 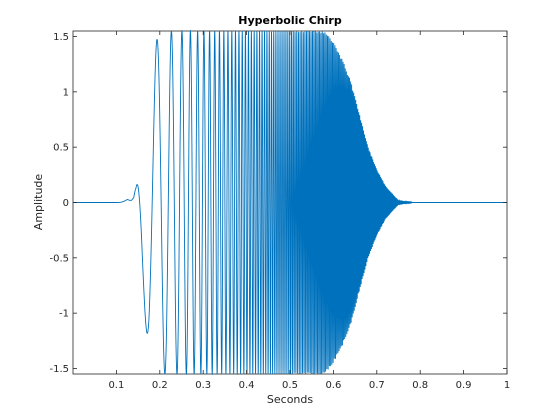 What do you see at coordinates (203, 385) in the screenshot?
I see `x-tick-label: 0.3` at bounding box center [203, 385].